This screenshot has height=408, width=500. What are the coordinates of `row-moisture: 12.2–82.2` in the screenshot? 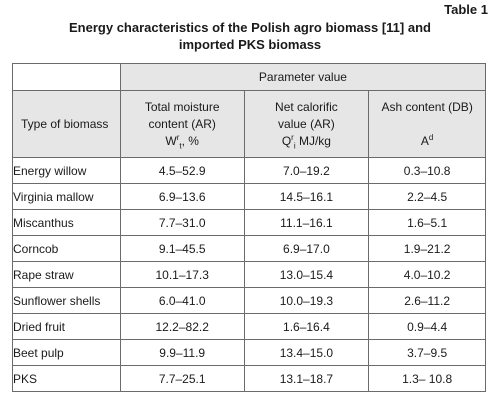 It's located at (182, 326).